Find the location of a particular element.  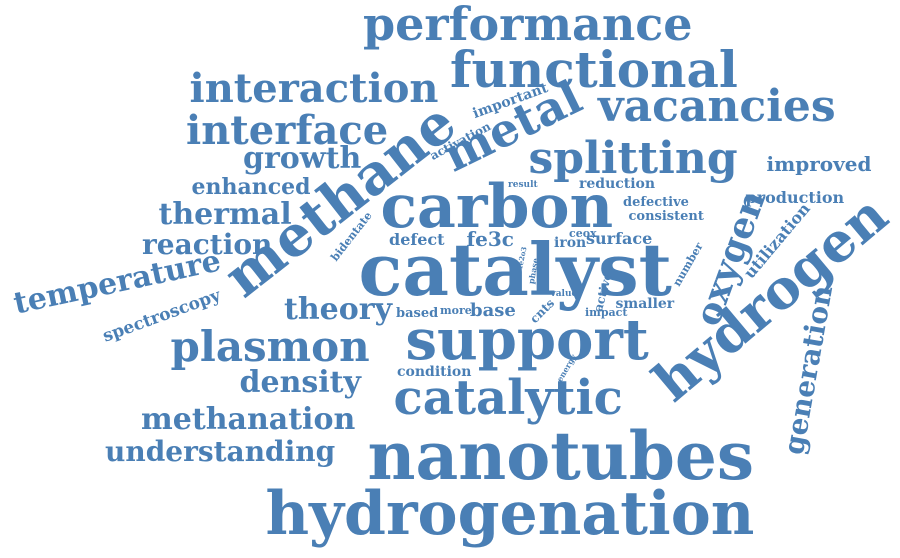

word-fe3c: fe3c is located at coordinates (490, 239).